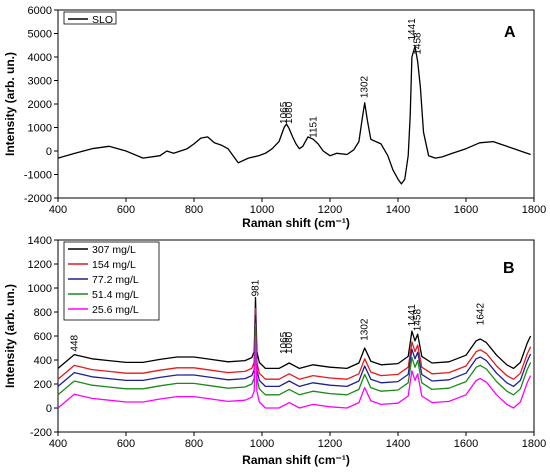  Describe the element at coordinates (40, 82) in the screenshot. I see `y-tick-label: 3000` at that location.